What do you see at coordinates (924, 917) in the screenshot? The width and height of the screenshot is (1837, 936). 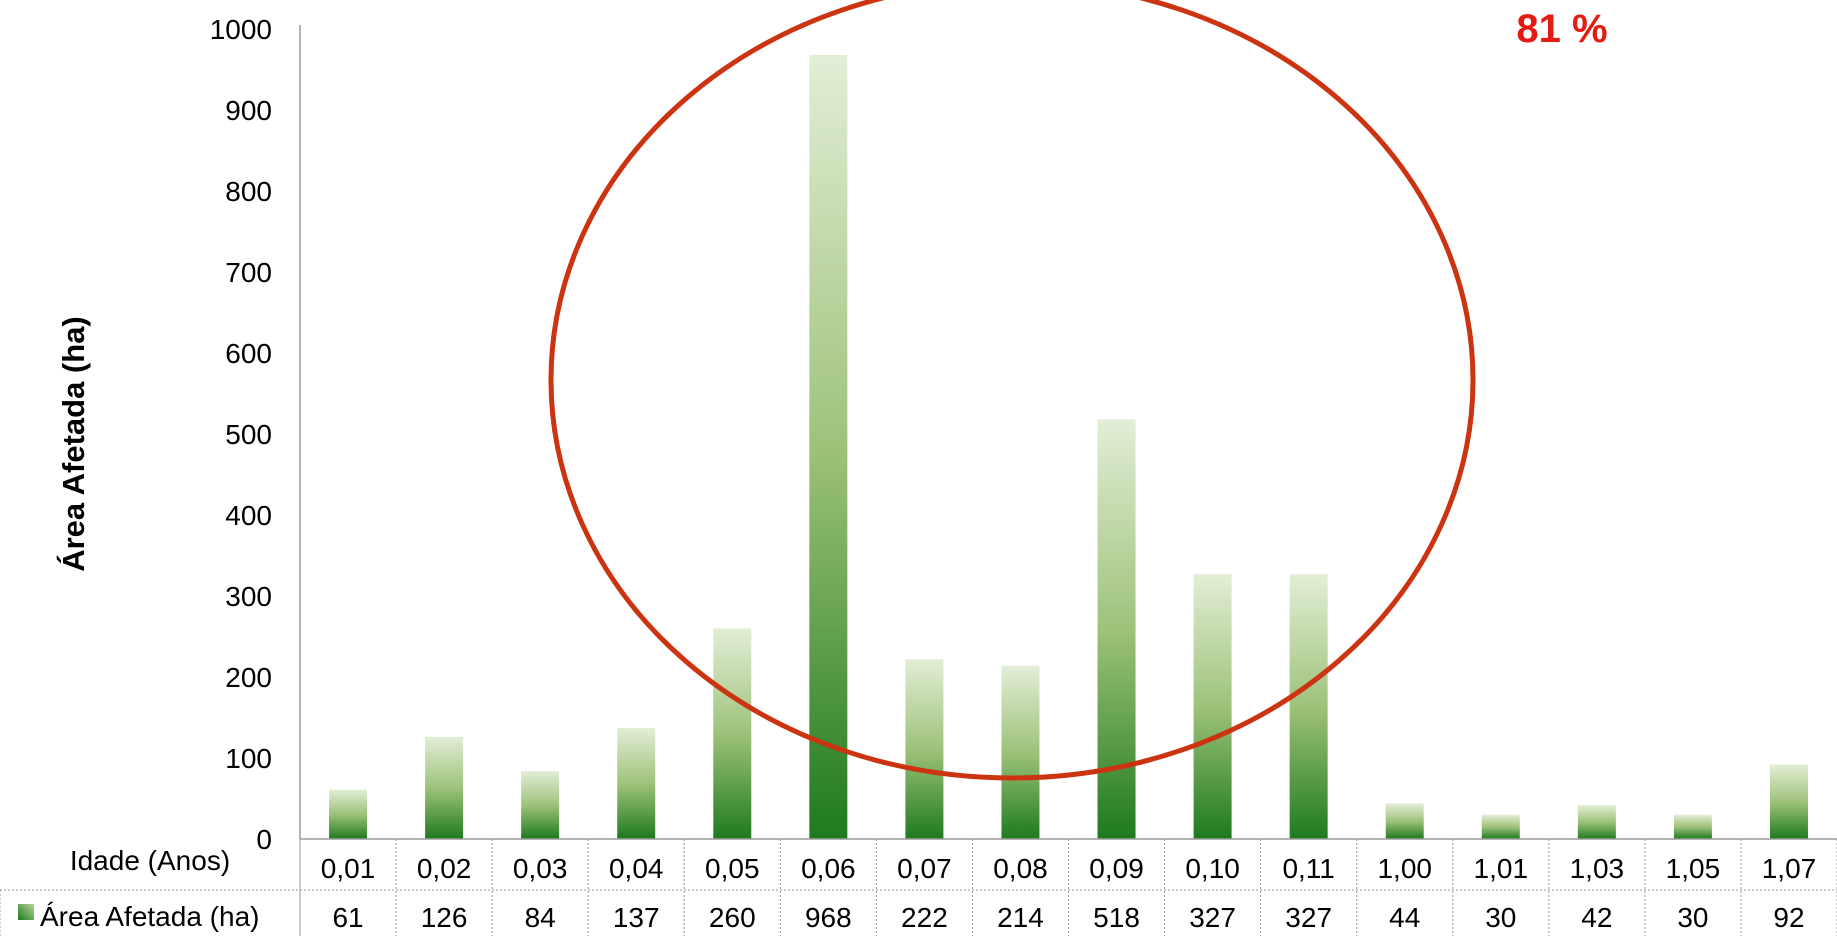 I see `table-value-cell: 222` at bounding box center [924, 917].